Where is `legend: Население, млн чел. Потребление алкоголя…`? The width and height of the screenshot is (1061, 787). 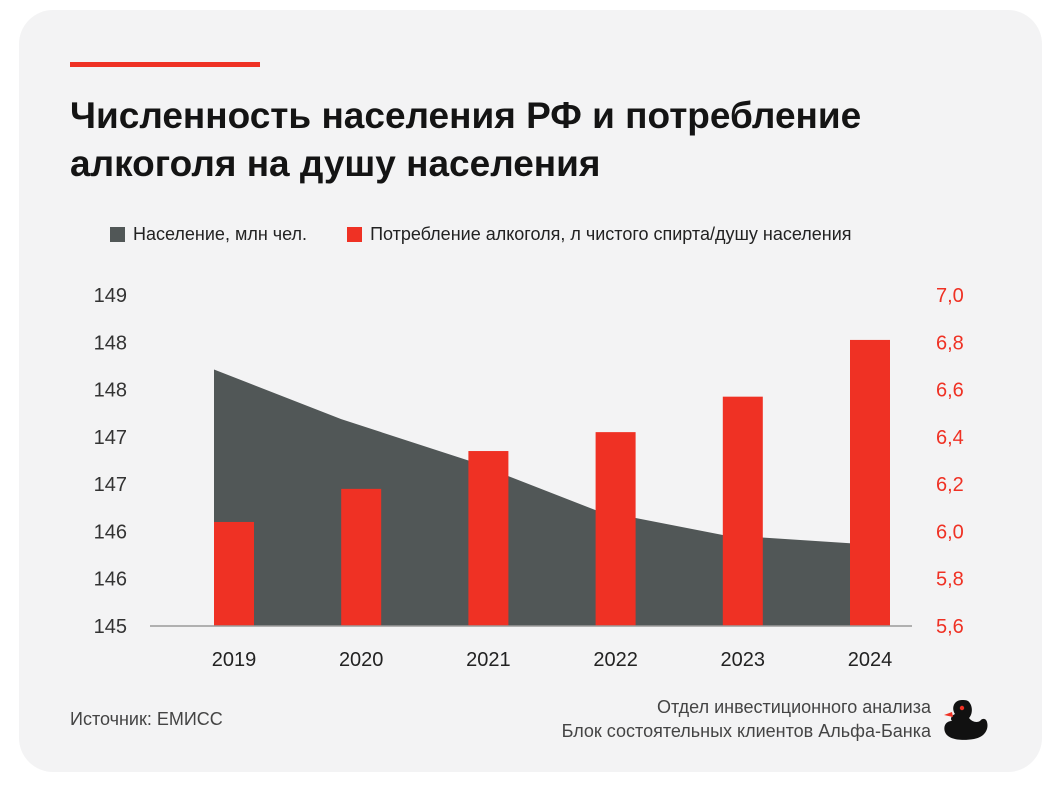 legend: Население, млн чел. Потребление алкоголя… is located at coordinates (501, 234).